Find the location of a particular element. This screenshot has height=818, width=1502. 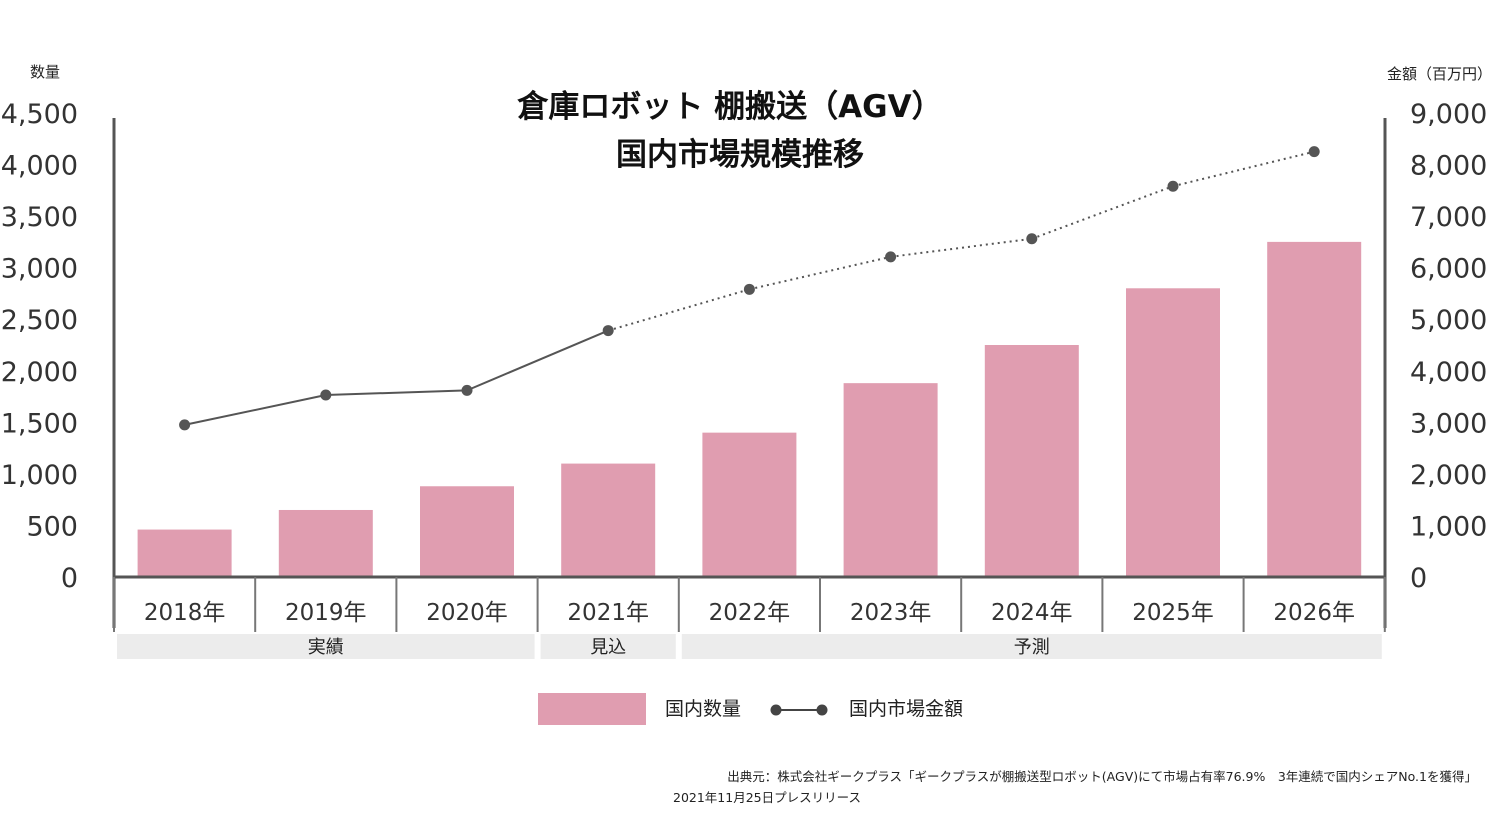

category-label: 2021年 is located at coordinates (608, 613).